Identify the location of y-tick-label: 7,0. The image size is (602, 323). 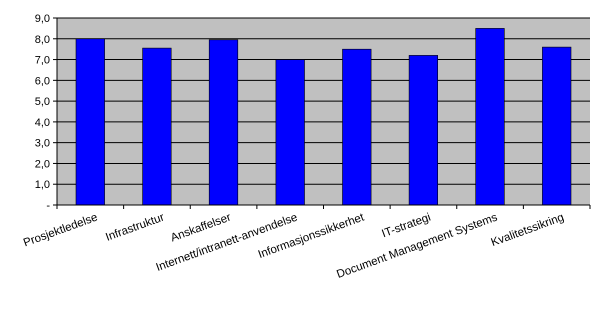
(42, 61).